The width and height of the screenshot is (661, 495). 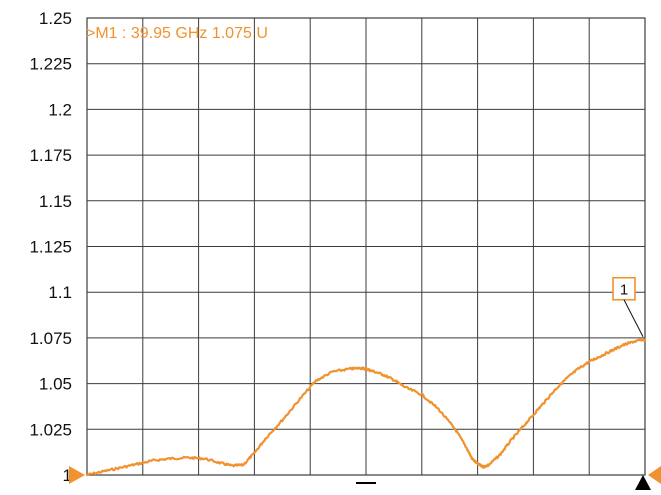 I want to click on y-tick-label: 1.175, so click(x=50, y=155).